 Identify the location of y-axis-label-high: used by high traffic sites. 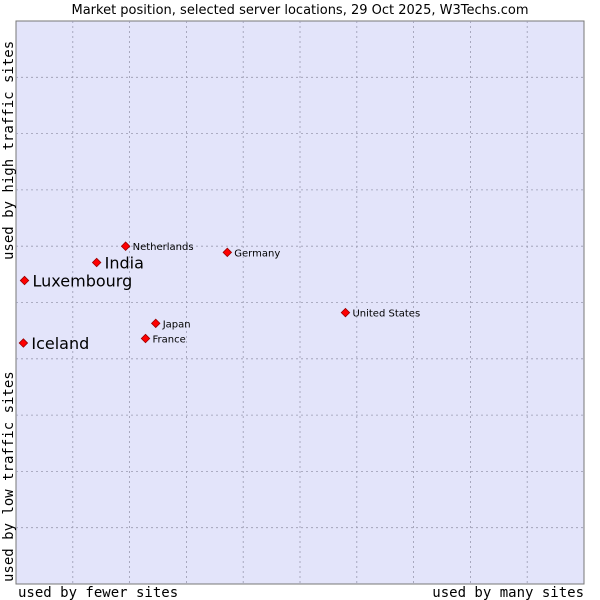
(9, 150).